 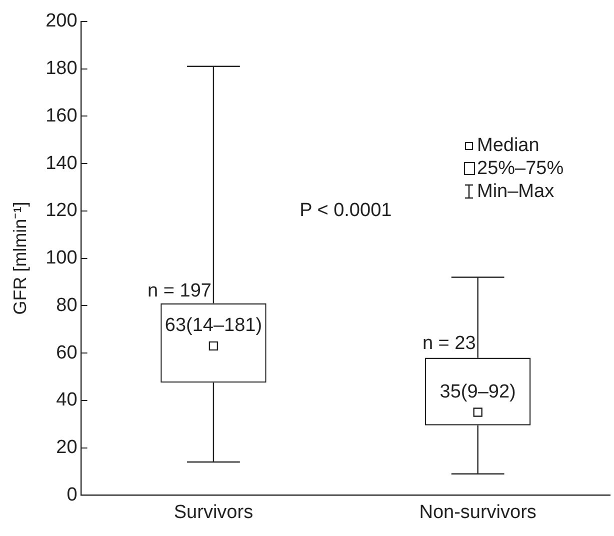 I want to click on y-tick-label: 60, so click(x=67, y=353).